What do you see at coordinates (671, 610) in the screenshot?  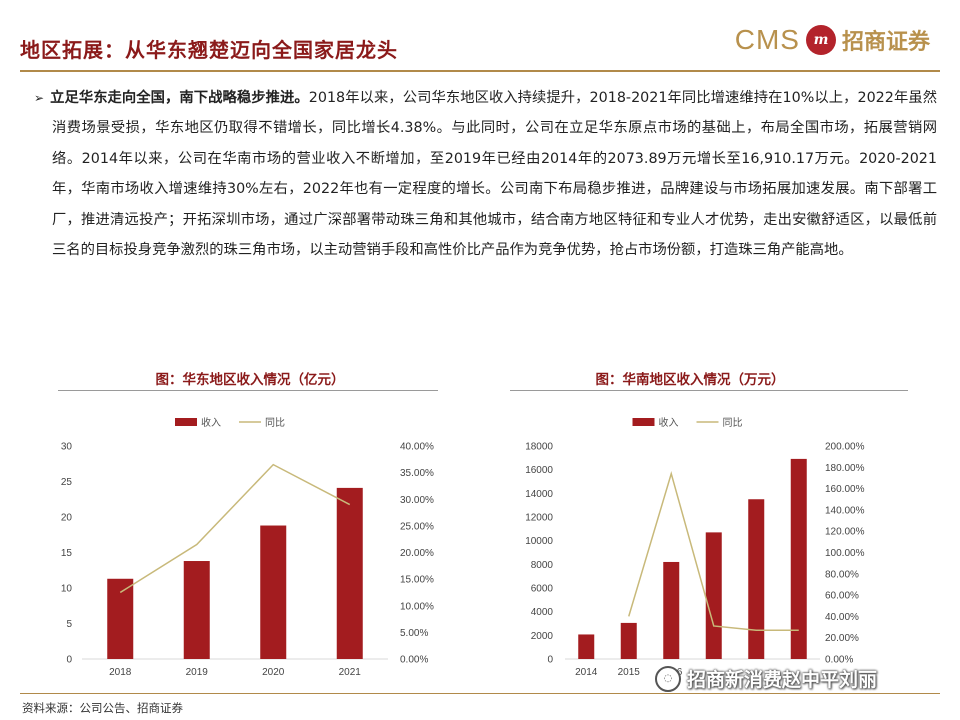 I see `bar-2016` at bounding box center [671, 610].